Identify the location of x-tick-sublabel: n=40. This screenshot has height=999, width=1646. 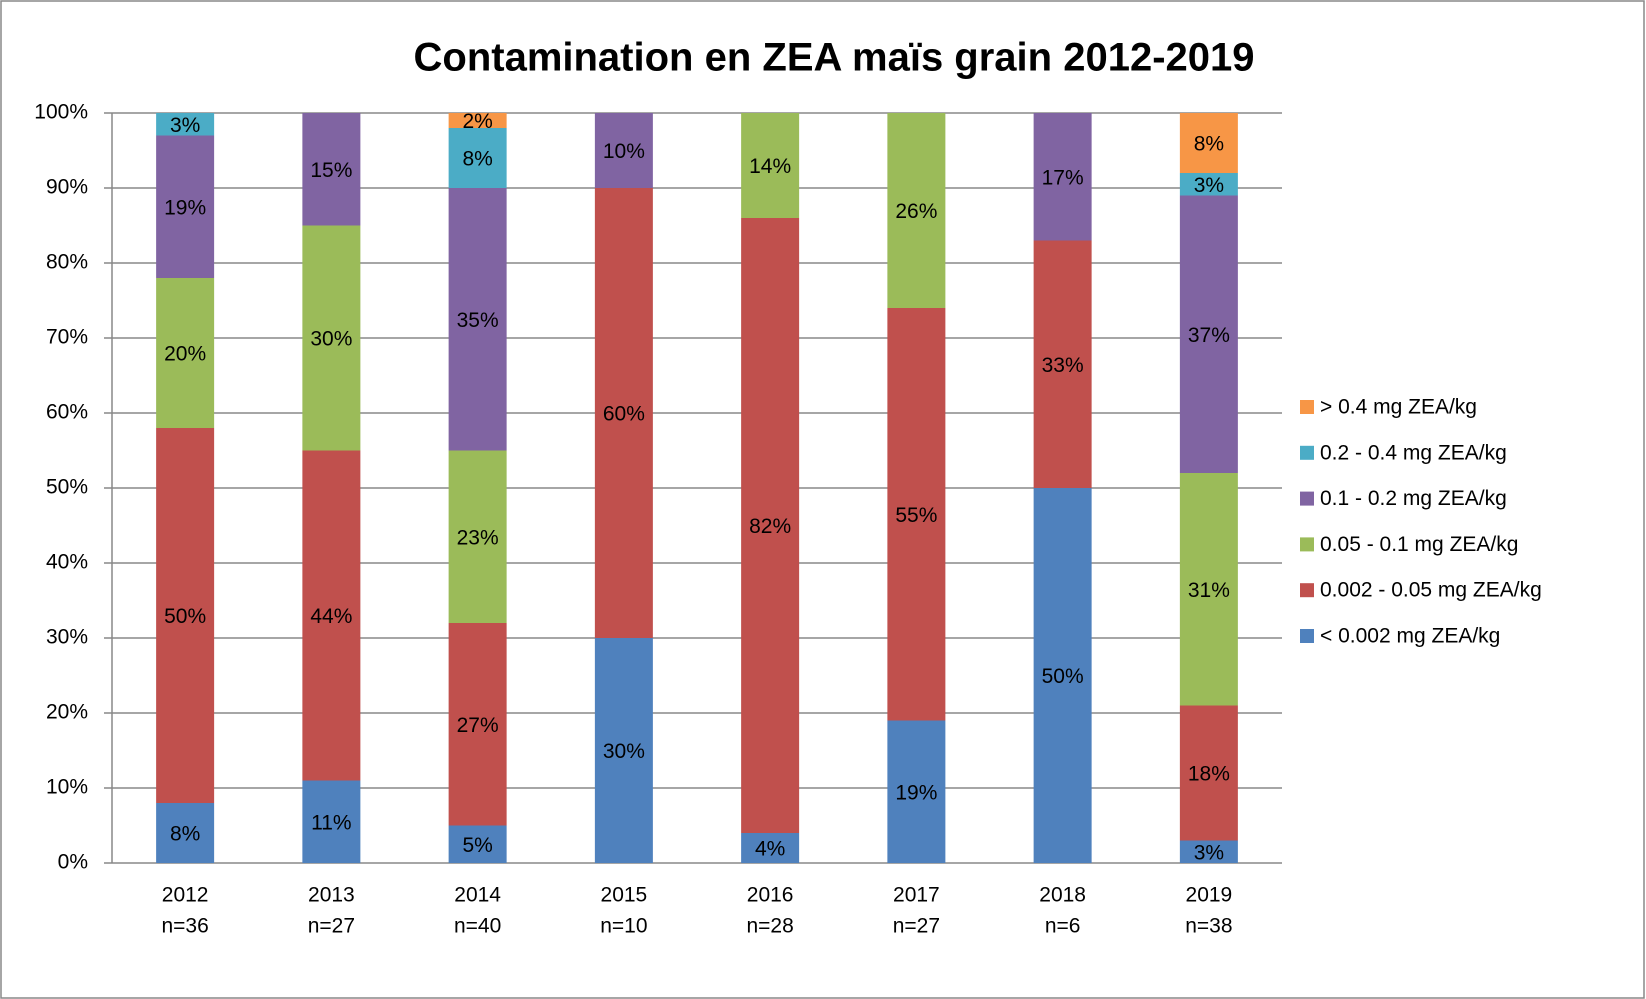
(477, 926).